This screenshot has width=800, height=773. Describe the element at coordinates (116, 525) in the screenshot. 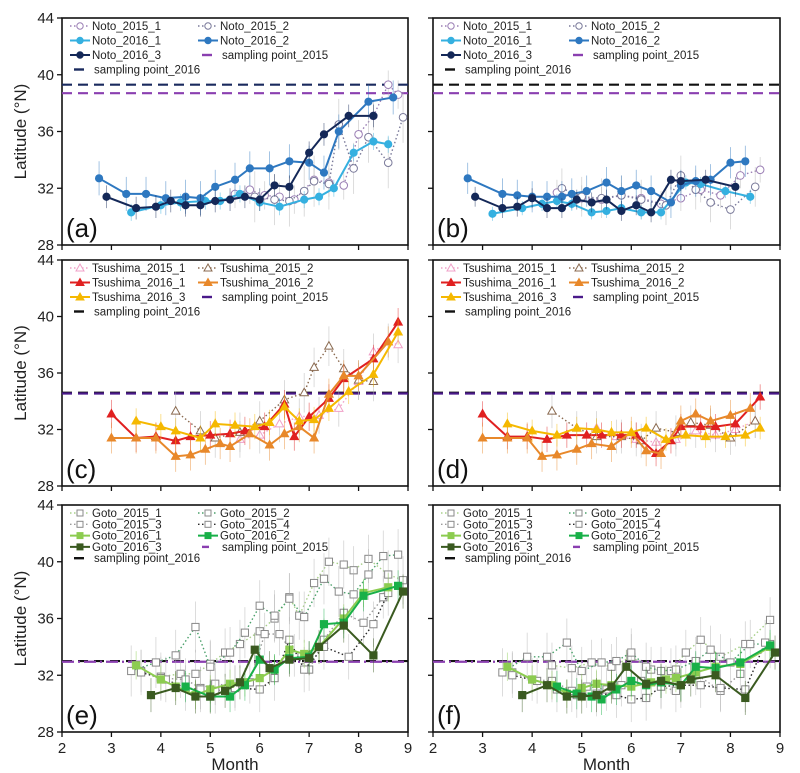

I see `legend-item: Goto_2015_3` at that location.